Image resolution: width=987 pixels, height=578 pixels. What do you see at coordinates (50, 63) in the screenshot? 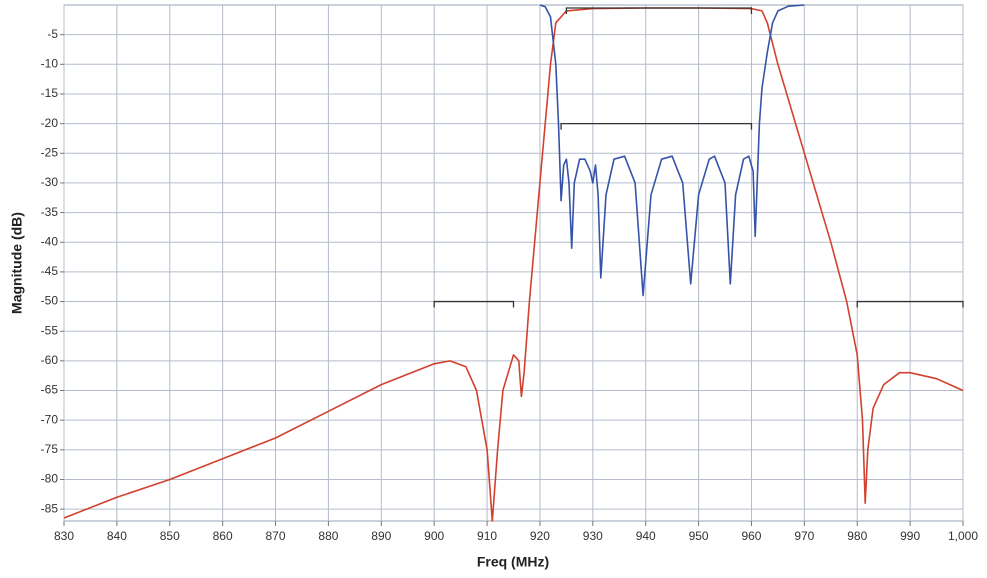
I see `y-tick-label: -10` at bounding box center [50, 63].